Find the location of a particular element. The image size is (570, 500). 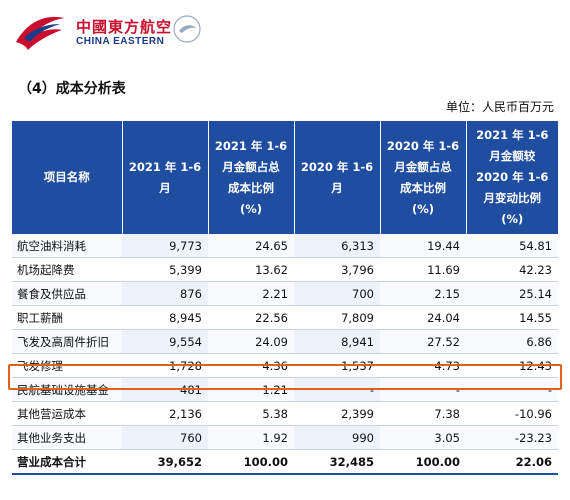

cell-amount-2020: 990 is located at coordinates (337, 437).